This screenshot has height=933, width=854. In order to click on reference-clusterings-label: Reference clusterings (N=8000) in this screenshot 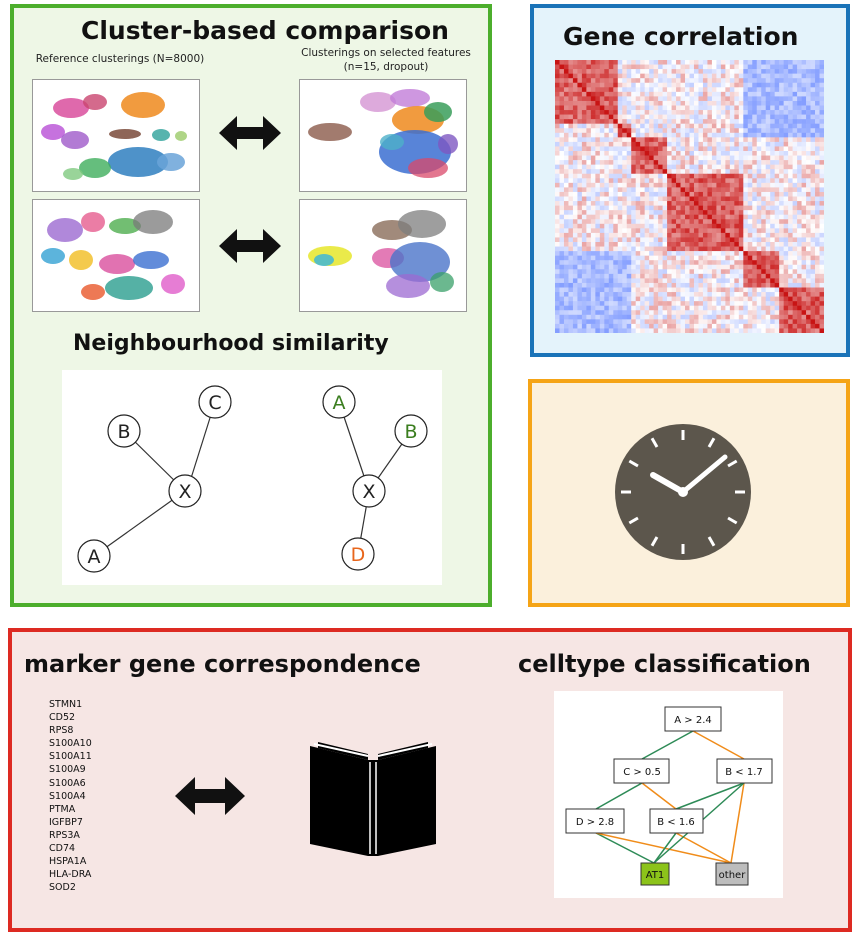, I will do `click(120, 59)`.